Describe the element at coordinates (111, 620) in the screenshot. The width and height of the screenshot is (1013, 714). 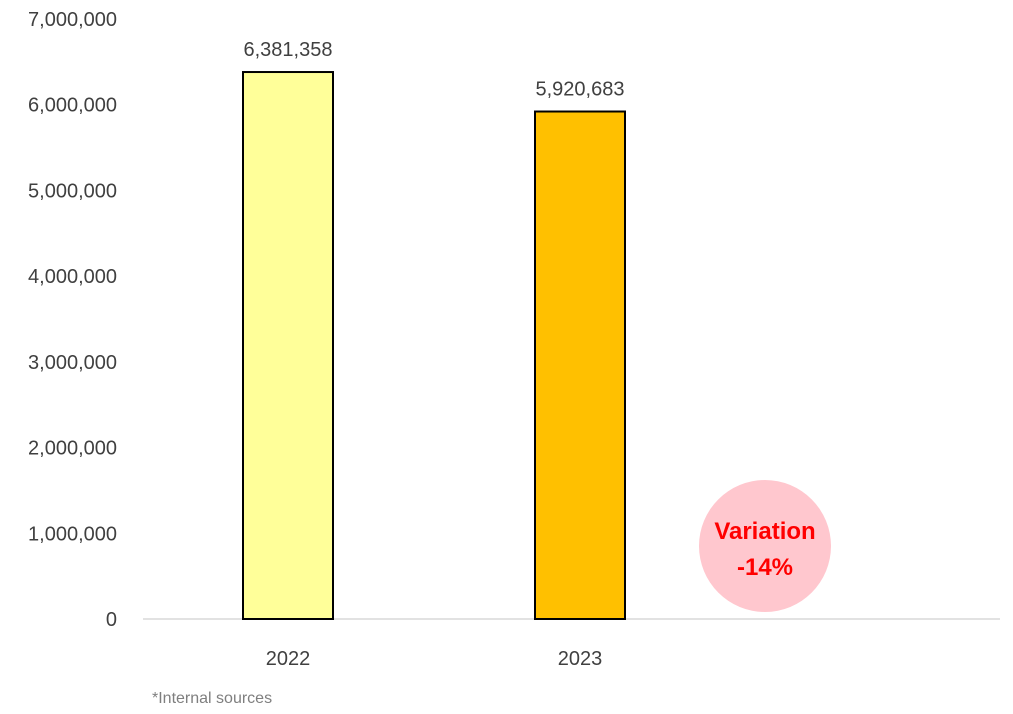
I see `y-tick-label: 0` at that location.